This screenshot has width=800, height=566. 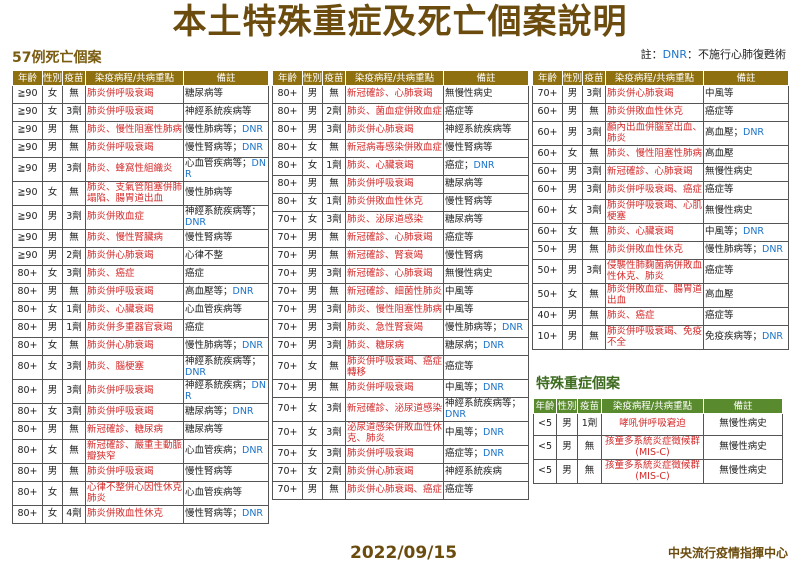 I want to click on cell-course: 肺炎併敗血症, so click(x=134, y=217).